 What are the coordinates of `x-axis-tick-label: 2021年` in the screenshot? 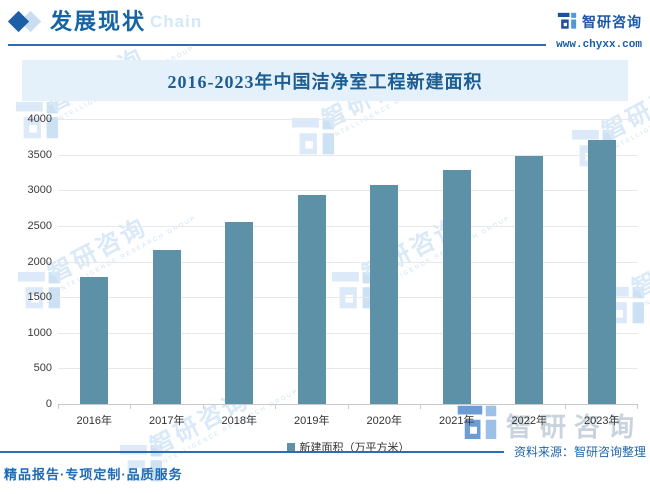 It's located at (457, 421).